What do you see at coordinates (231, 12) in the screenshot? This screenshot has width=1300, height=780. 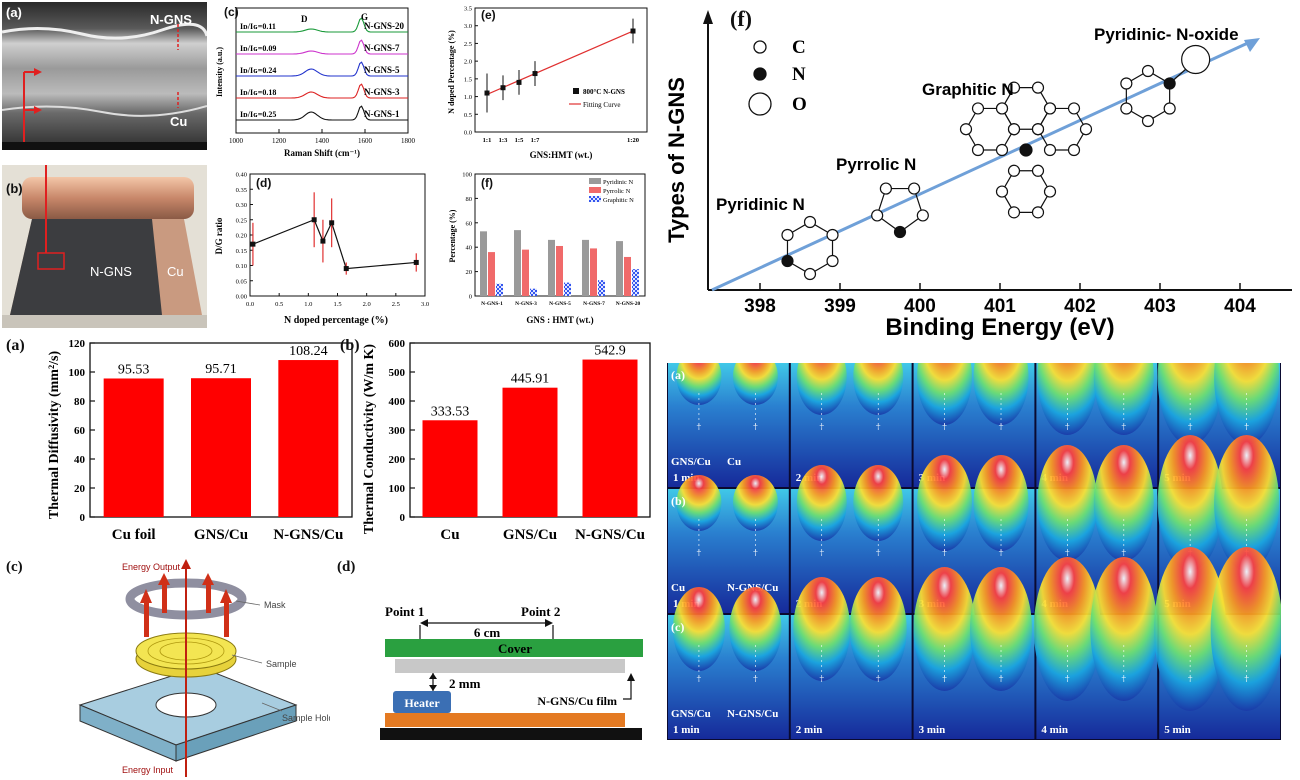 I see `raman-panel-label: (c)` at bounding box center [231, 12].